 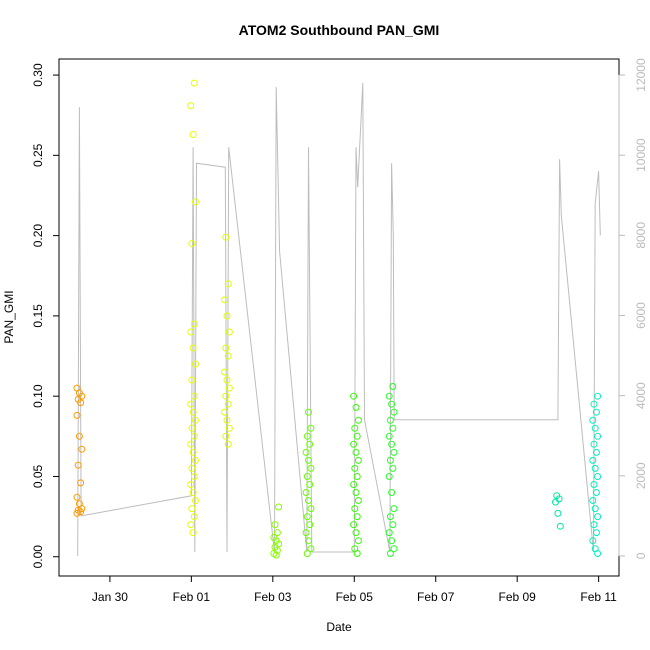 What do you see at coordinates (9, 316) in the screenshot?
I see `y-axis-label: PAN_GMI` at bounding box center [9, 316].